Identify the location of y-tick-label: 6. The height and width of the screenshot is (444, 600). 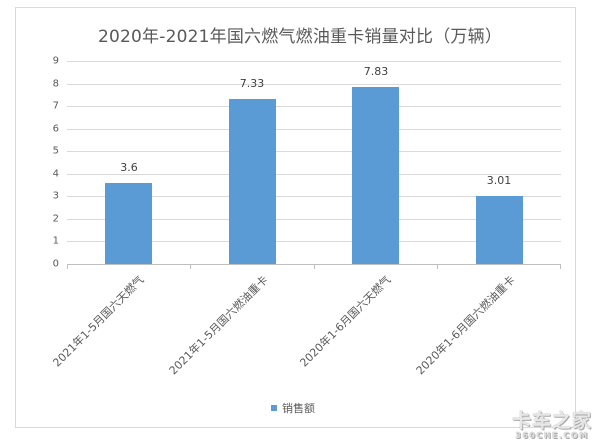
(55, 129).